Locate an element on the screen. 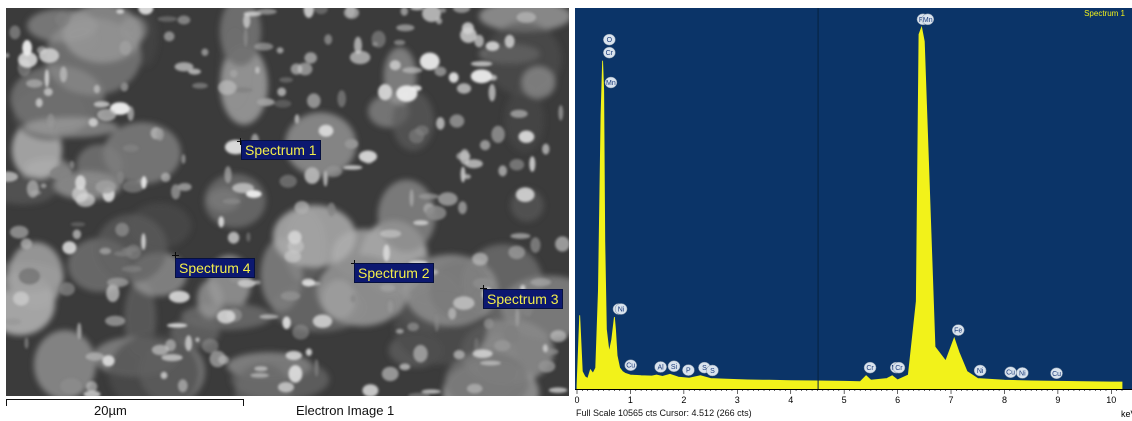 Image resolution: width=1132 pixels, height=421 pixels. x-tick-label: 1 is located at coordinates (630, 400).